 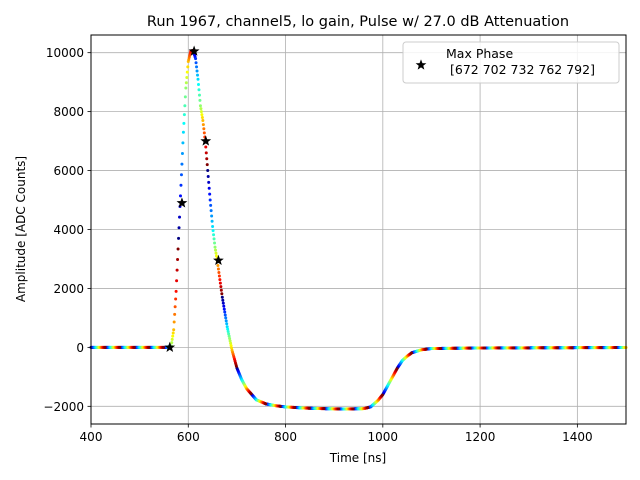 What do you see at coordinates (522, 69) in the screenshot?
I see `legend-values: [672 702 732 762 792]` at bounding box center [522, 69].